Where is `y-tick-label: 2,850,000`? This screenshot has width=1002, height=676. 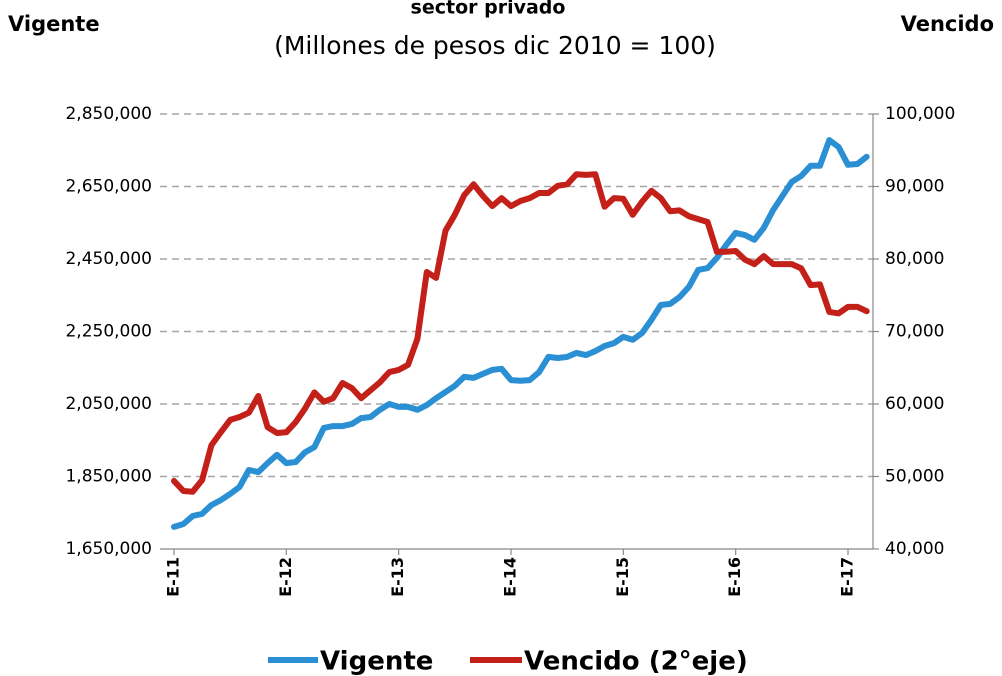 y-tick-label: 2,850,000 is located at coordinates (108, 114).